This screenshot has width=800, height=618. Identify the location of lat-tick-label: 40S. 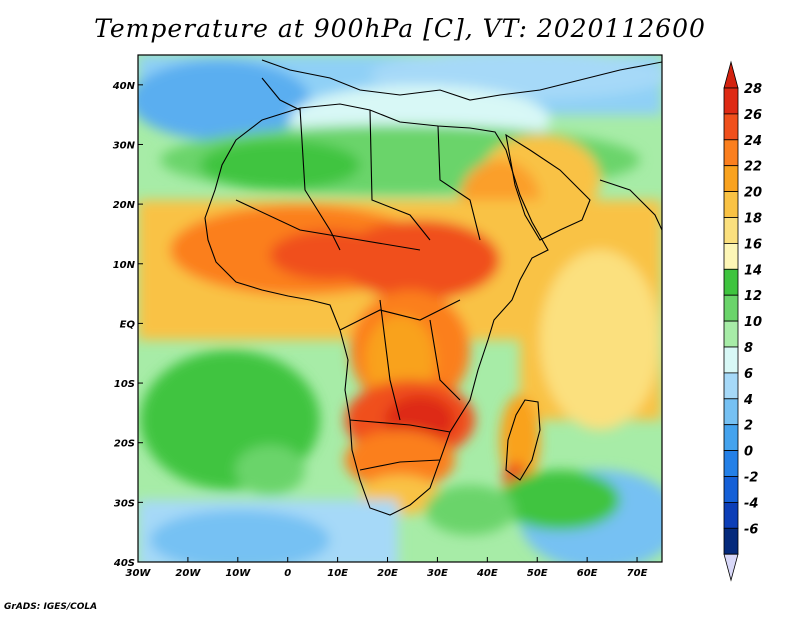
(124, 563).